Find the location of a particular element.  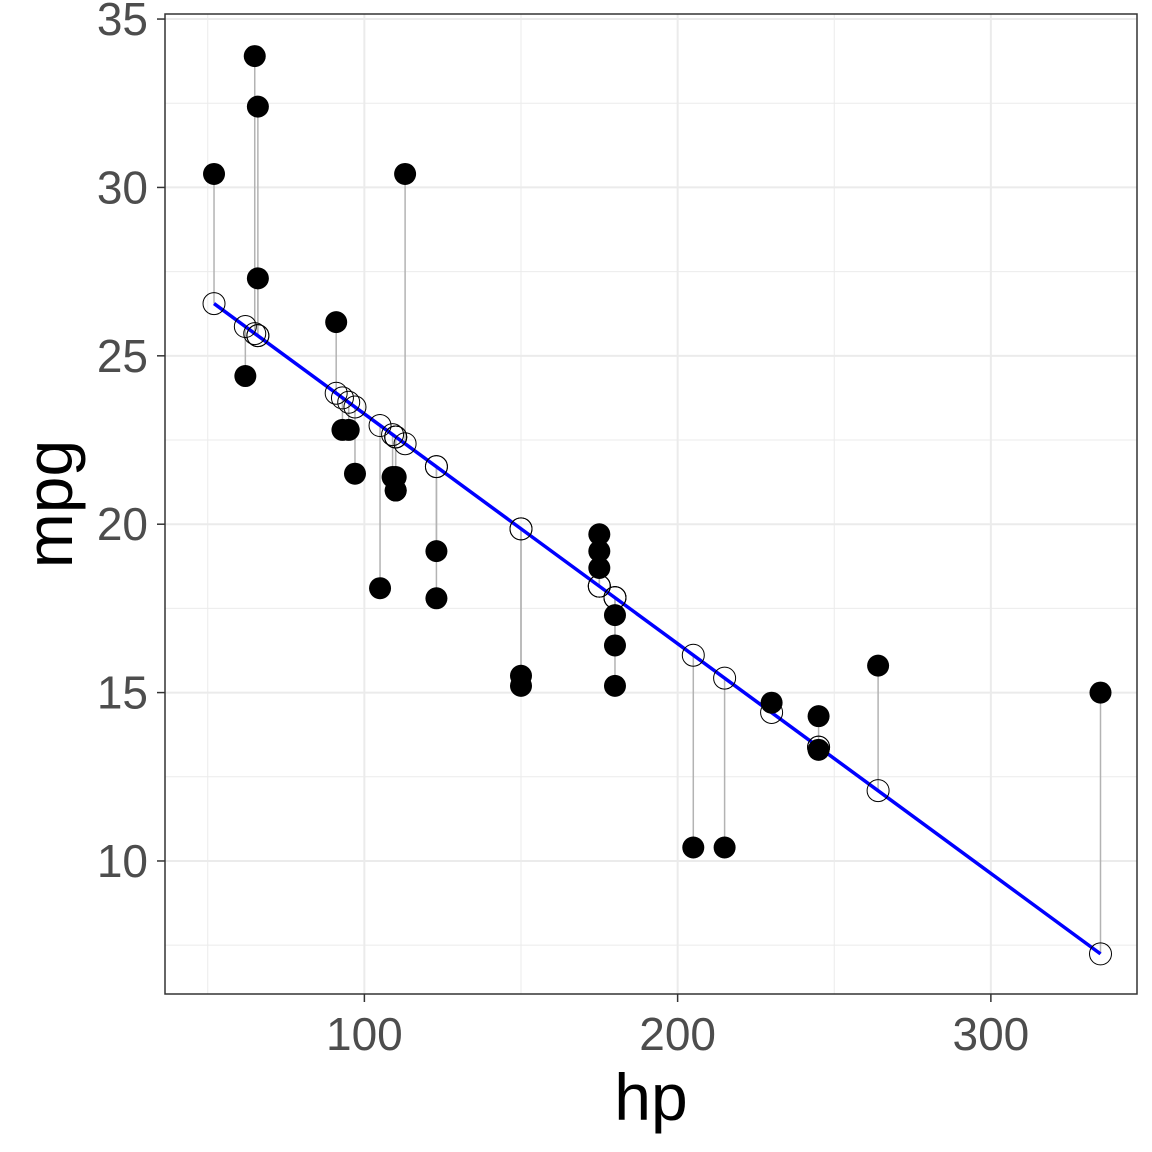

x-tick-label: 100 is located at coordinates (364, 1034).